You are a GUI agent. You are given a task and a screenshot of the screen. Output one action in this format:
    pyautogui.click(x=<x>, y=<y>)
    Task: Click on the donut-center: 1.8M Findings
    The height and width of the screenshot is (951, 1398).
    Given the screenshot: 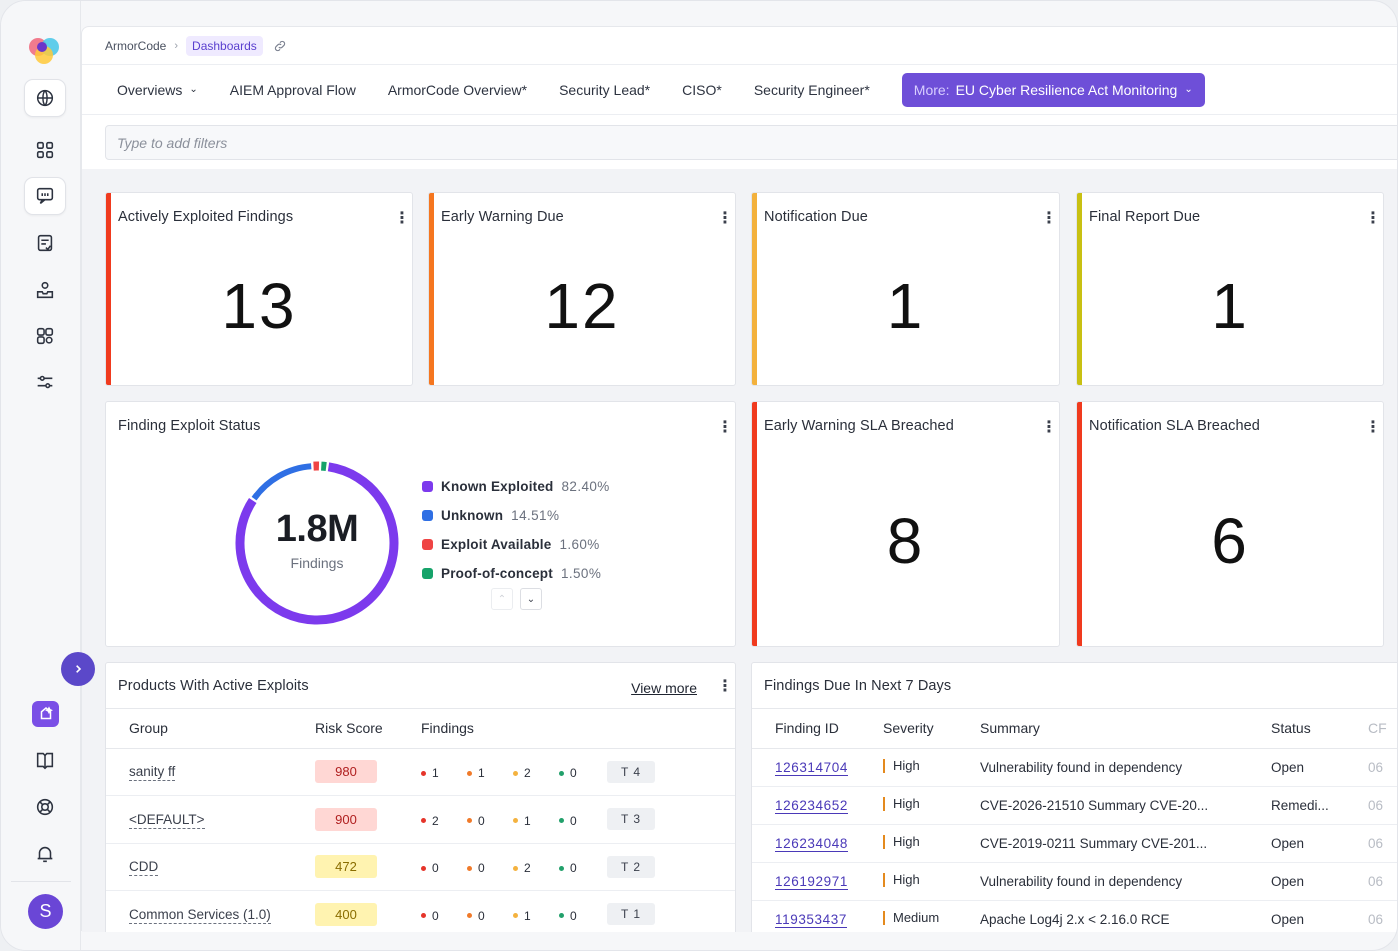 What is the action you would take?
    pyautogui.click(x=317, y=543)
    